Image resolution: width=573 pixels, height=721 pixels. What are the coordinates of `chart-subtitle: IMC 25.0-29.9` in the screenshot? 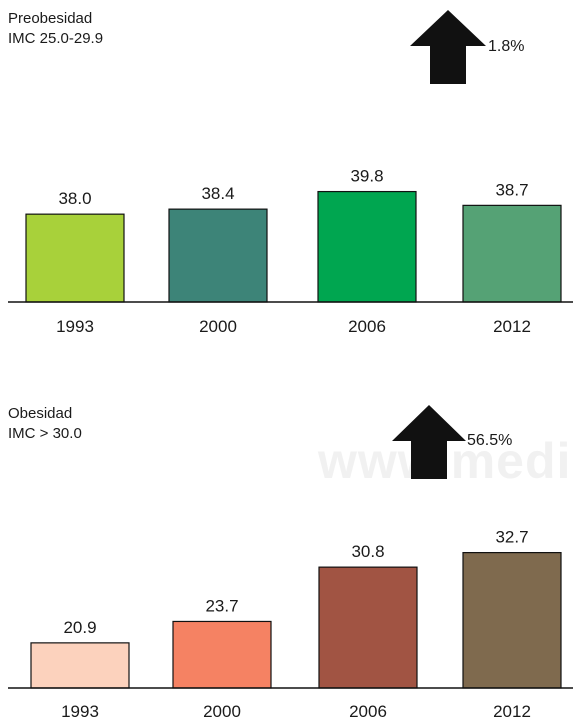 It's located at (56, 38).